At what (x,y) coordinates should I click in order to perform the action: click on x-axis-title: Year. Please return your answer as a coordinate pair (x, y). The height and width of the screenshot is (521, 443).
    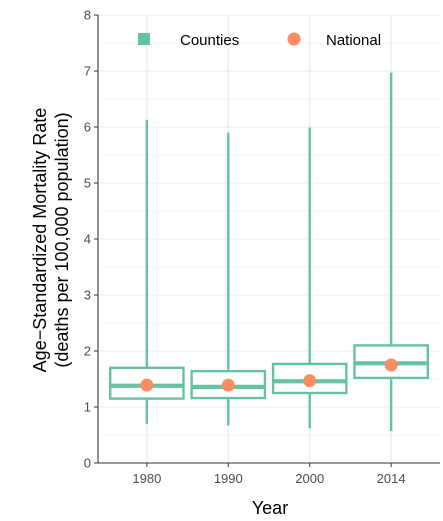
    Looking at the image, I should click on (270, 508).